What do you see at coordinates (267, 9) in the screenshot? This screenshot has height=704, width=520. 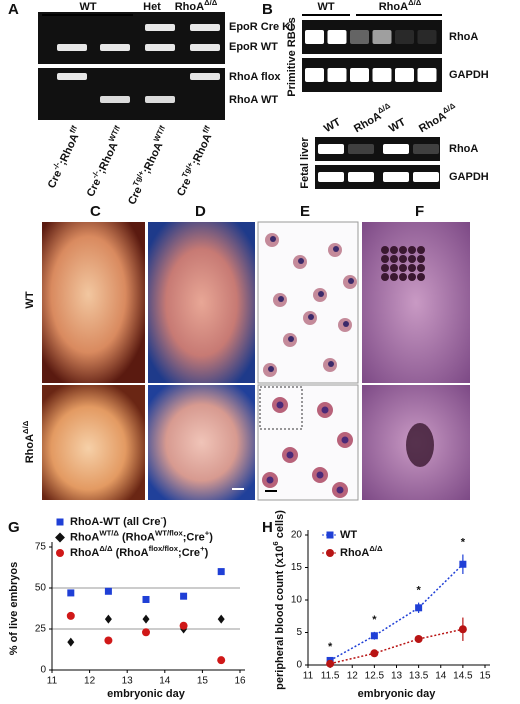 I see `panel-letter: B` at bounding box center [267, 9].